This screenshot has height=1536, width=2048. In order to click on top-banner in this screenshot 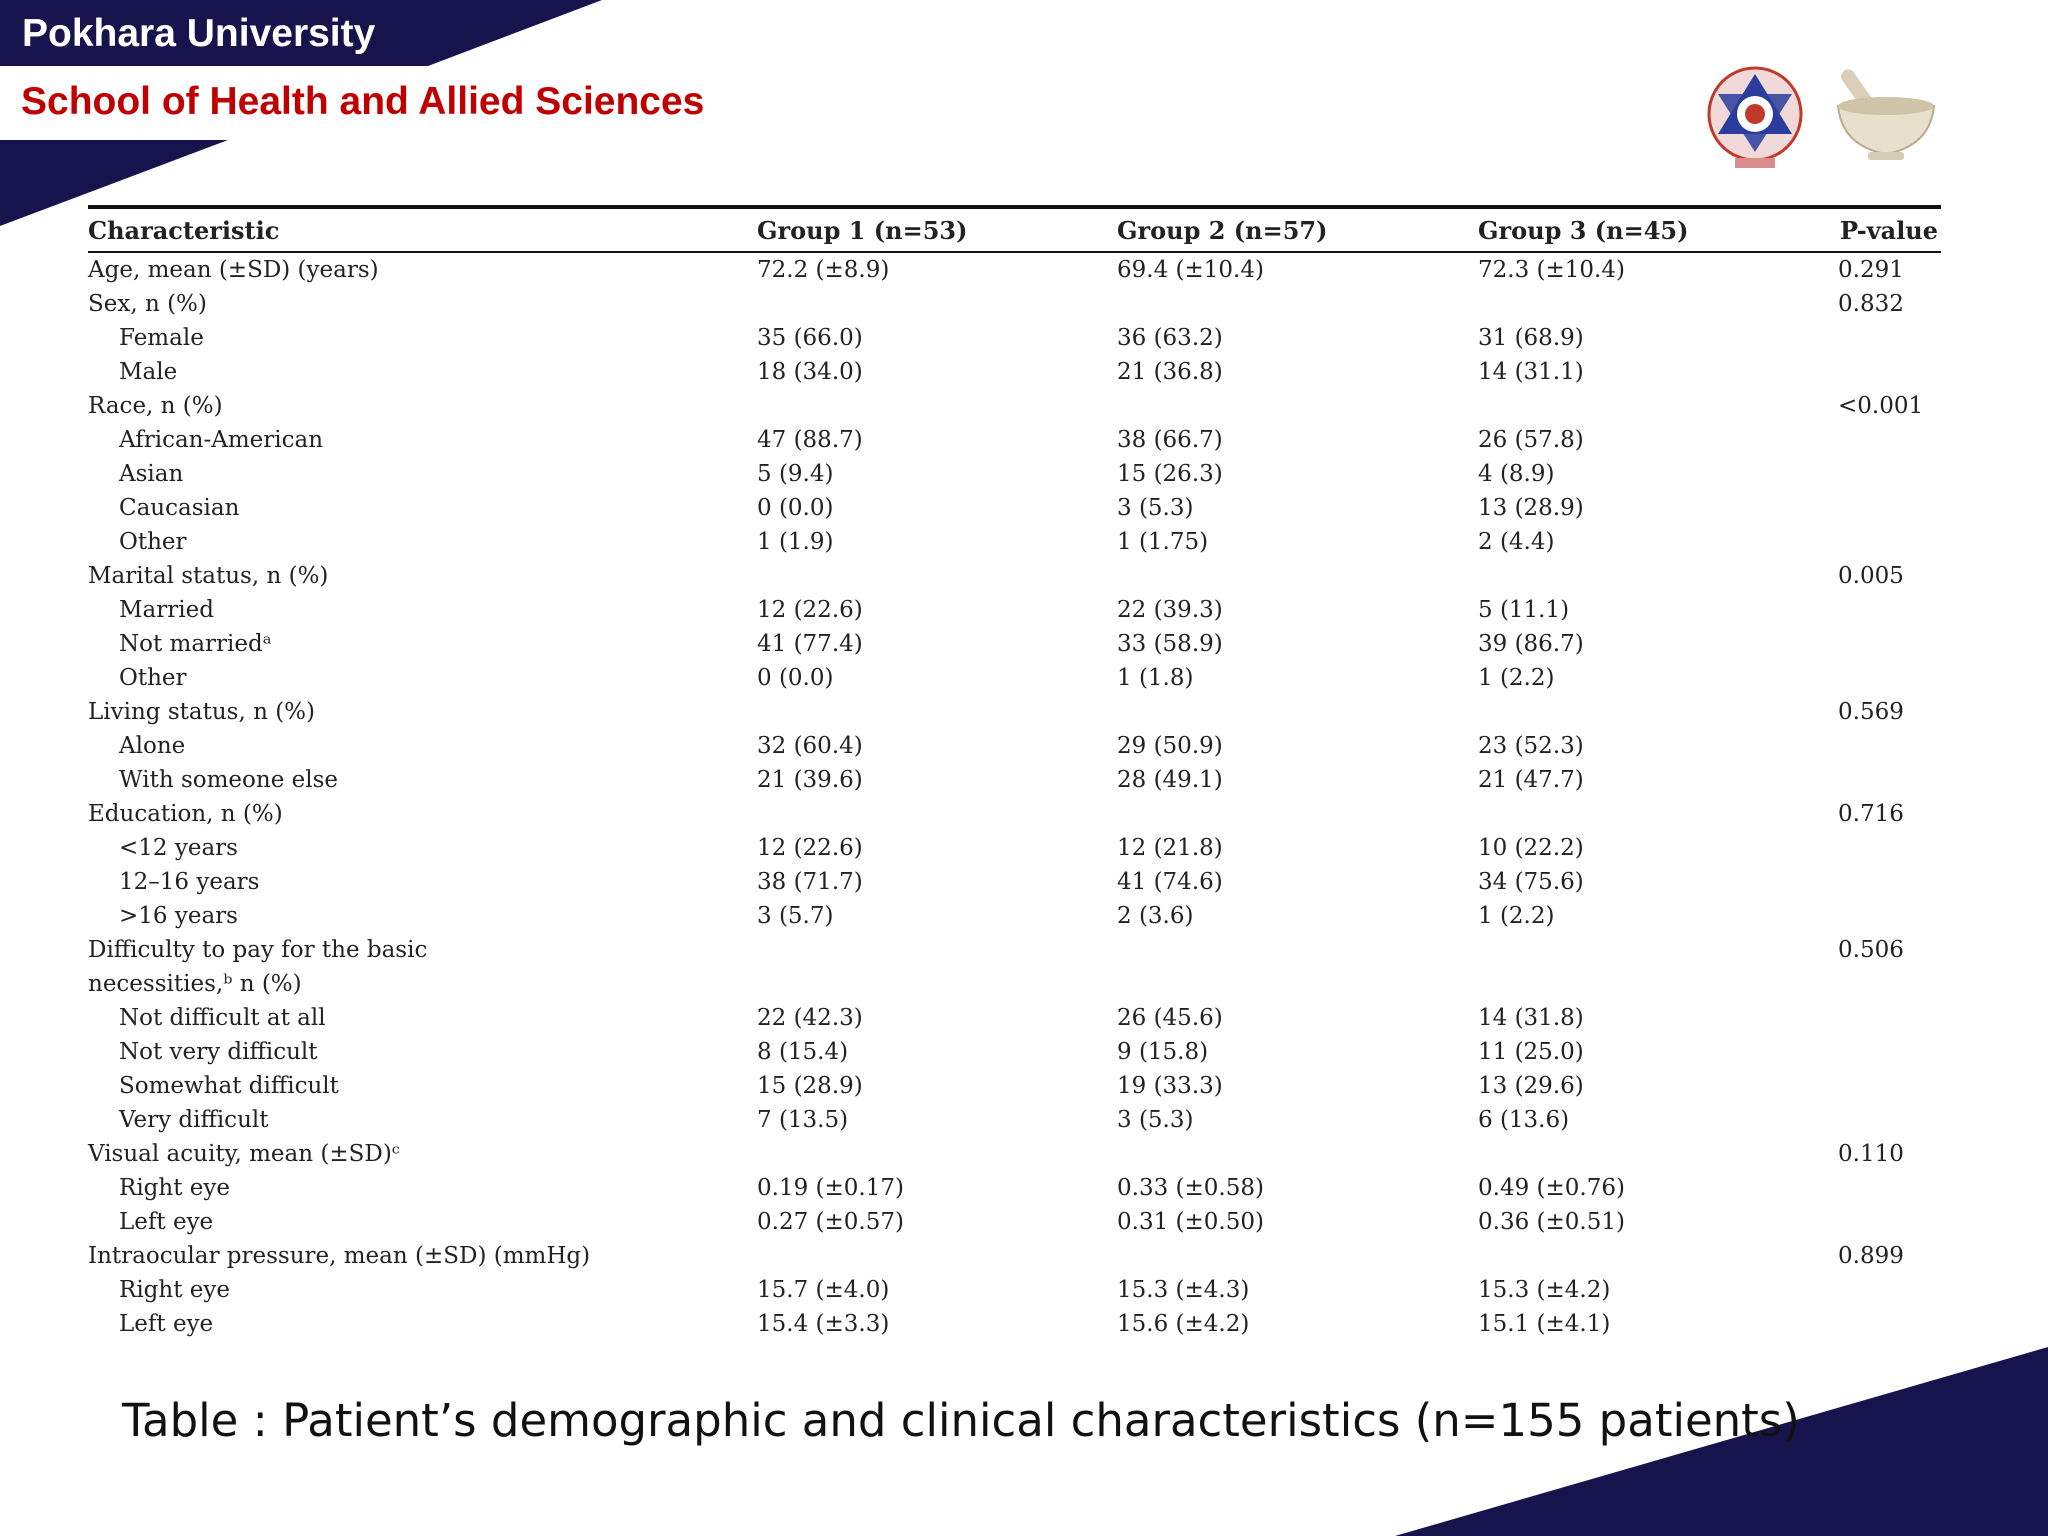, I will do `click(301, 33)`.